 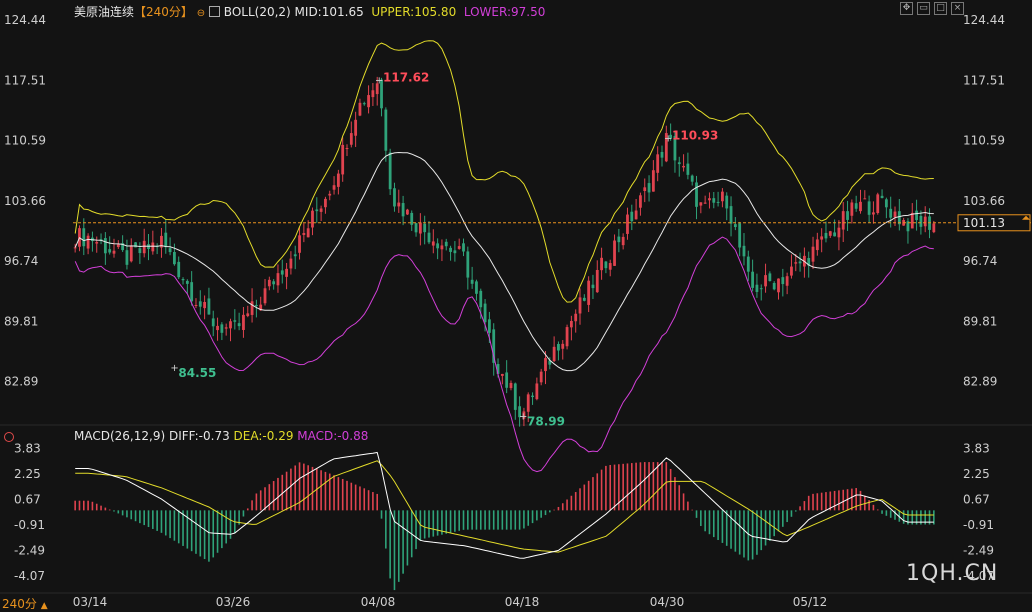 What do you see at coordinates (333, 436) in the screenshot?
I see `macd-value: MACD:-0.88` at bounding box center [333, 436].